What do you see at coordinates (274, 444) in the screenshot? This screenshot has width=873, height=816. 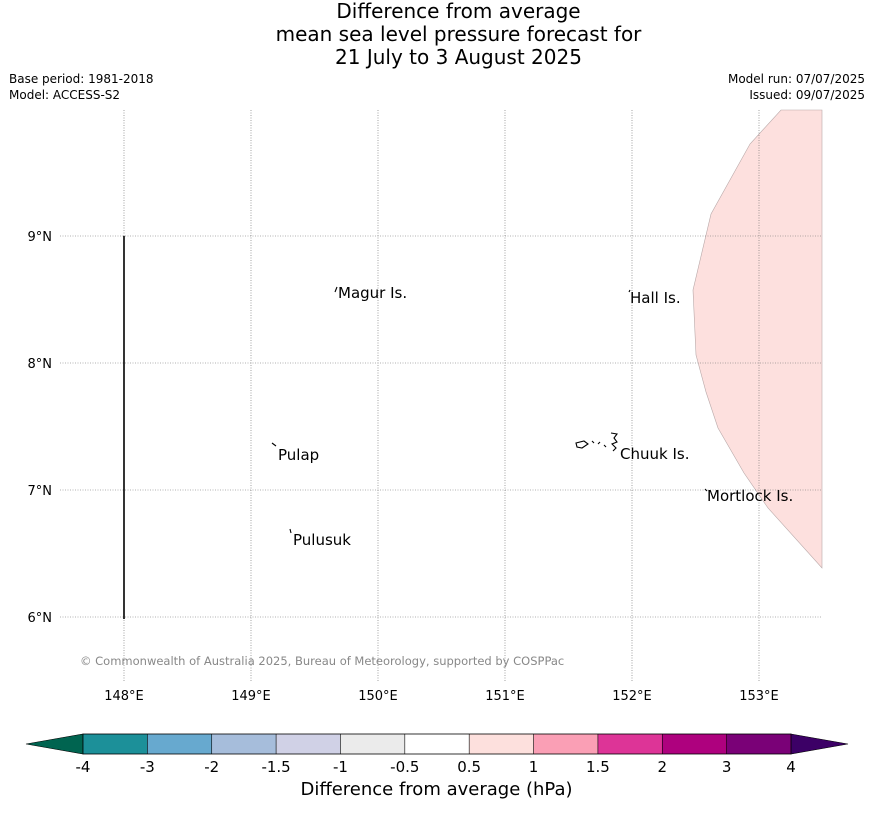 I see `pulap-island-shape` at bounding box center [274, 444].